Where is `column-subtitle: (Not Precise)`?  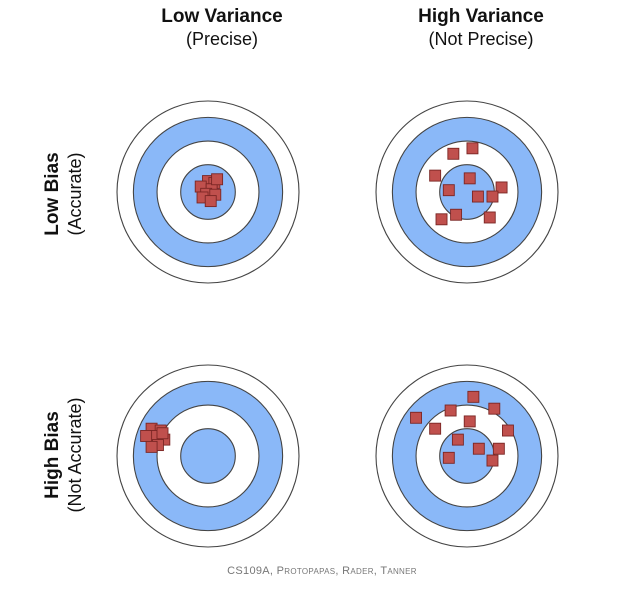 column-subtitle: (Not Precise) is located at coordinates (481, 39).